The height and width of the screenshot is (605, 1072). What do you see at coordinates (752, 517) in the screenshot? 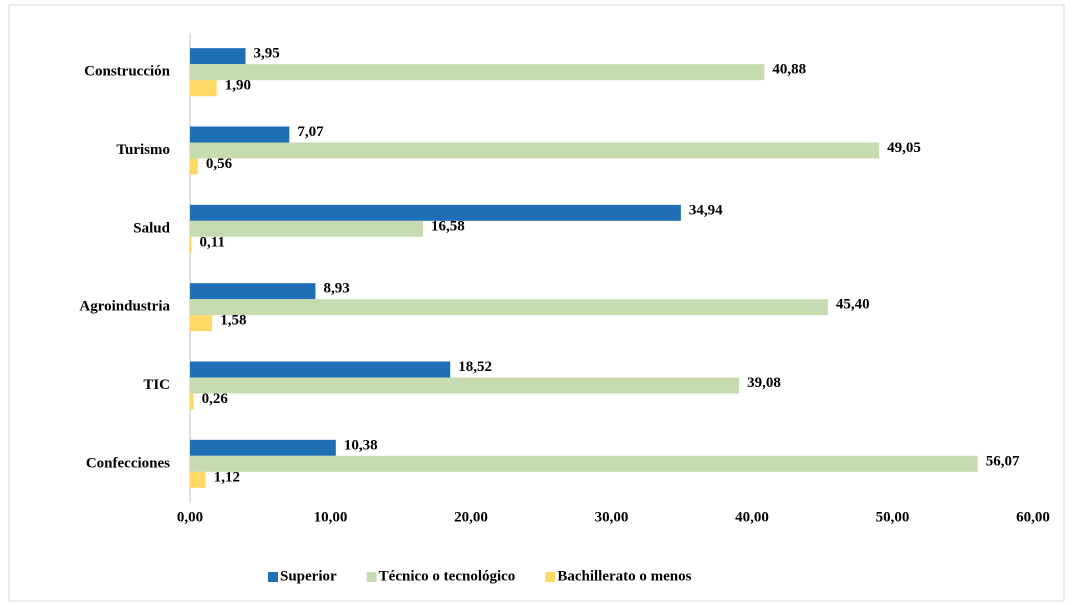
I see `x-tick-label: 40,00` at bounding box center [752, 517].